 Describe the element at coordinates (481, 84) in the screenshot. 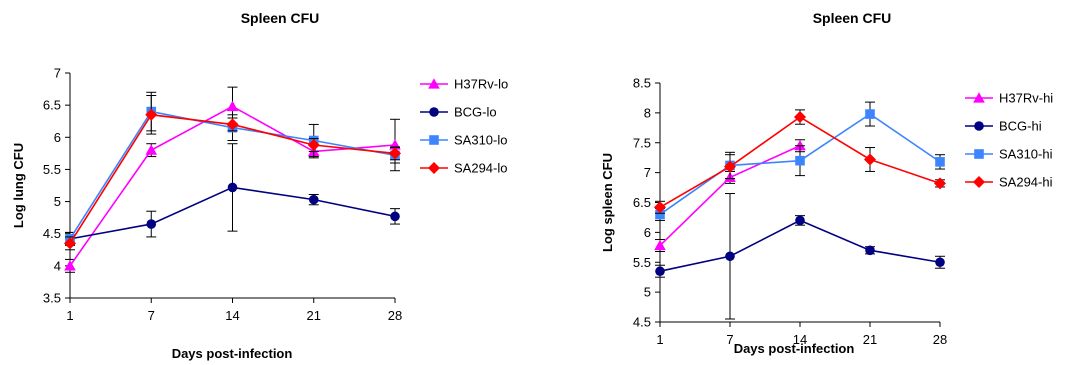

I see `legend-label: H37Rv-lo` at that location.